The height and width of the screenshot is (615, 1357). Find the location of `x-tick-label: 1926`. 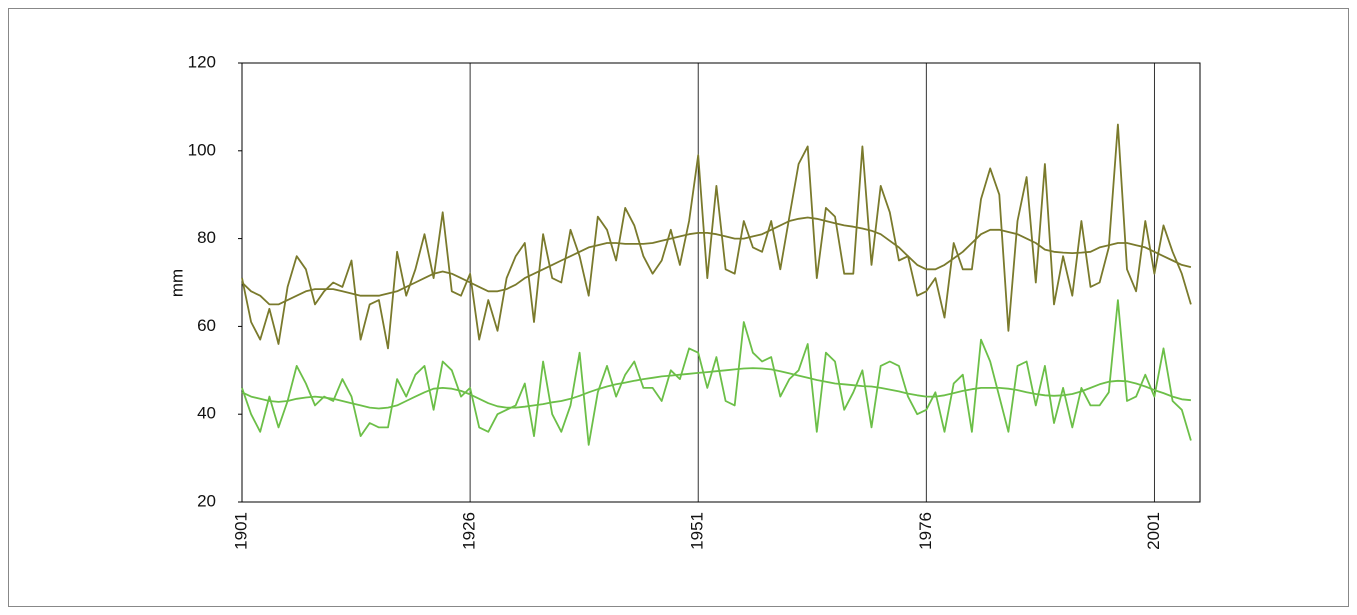

x-tick-label: 1926 is located at coordinates (469, 531).